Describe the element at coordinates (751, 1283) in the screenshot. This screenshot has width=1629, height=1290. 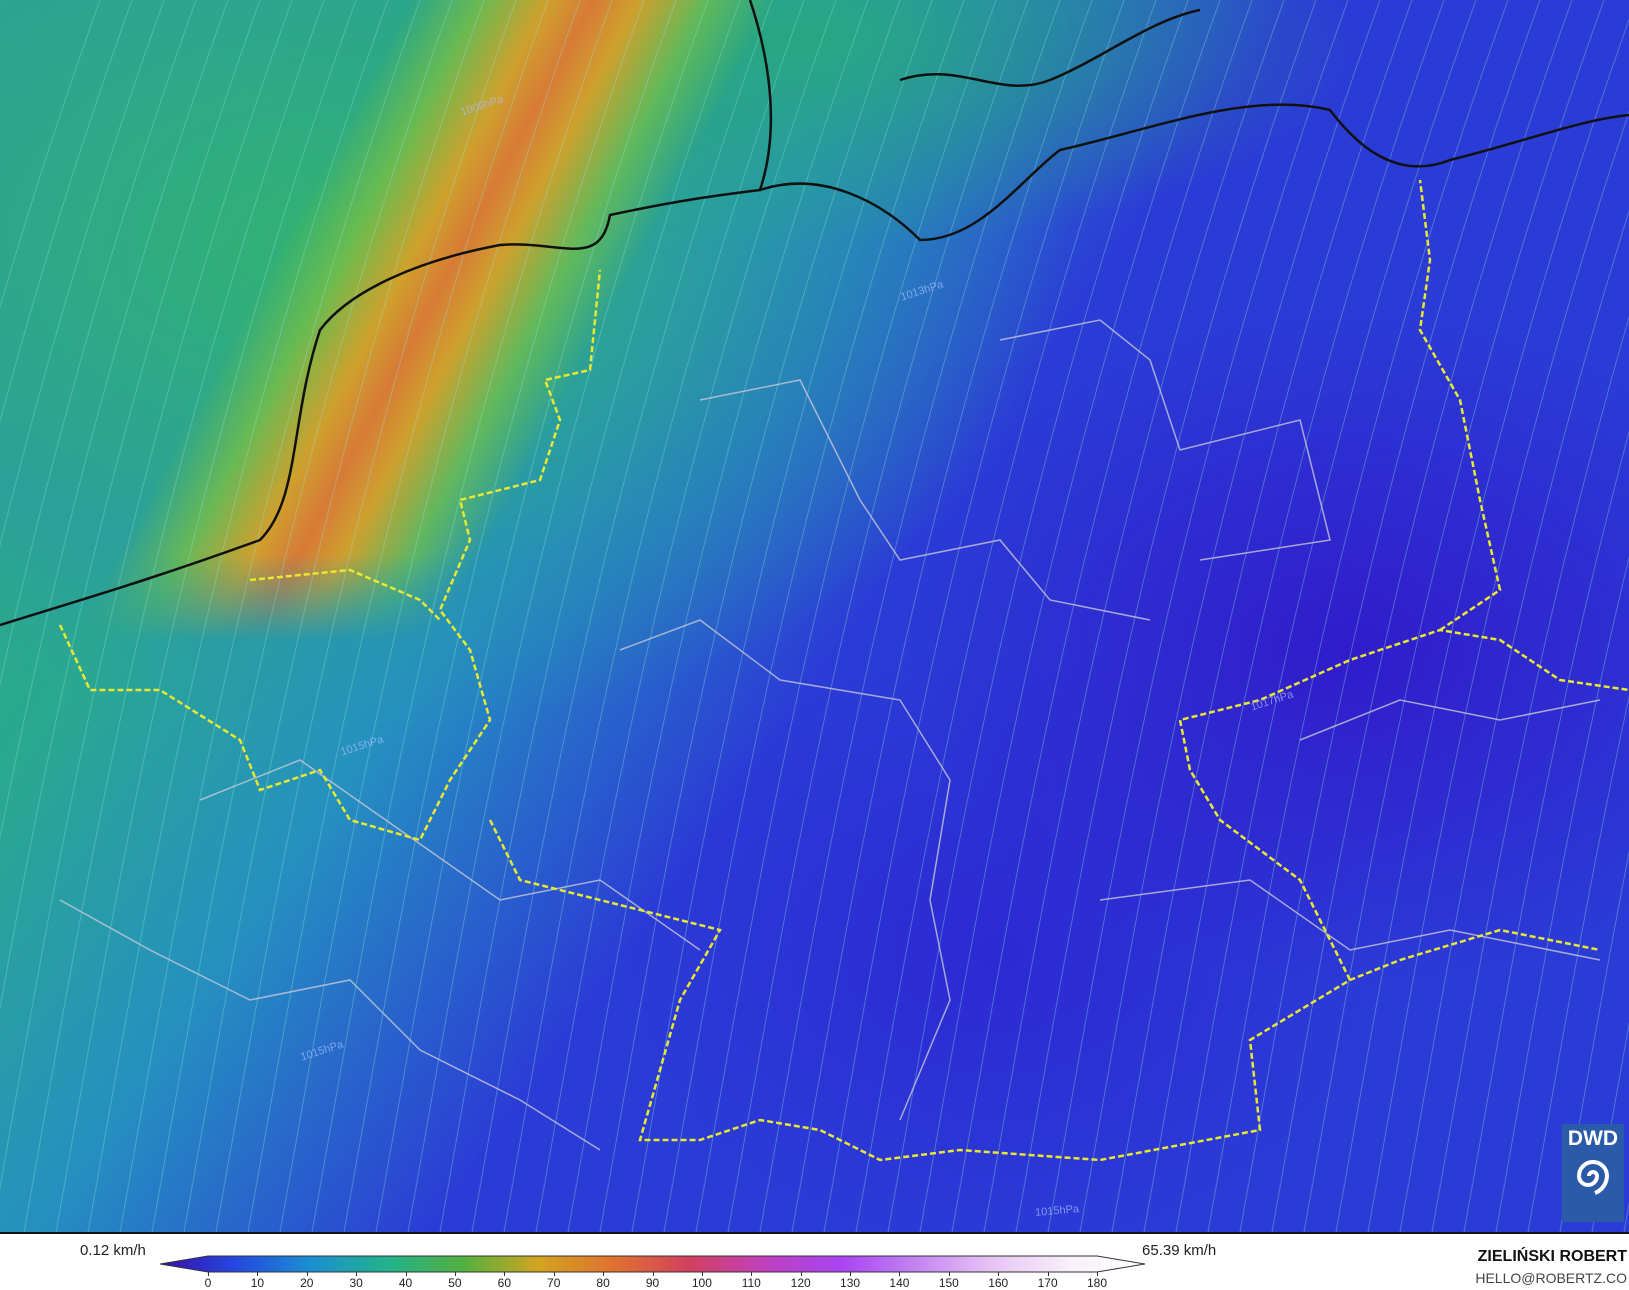
I see `tick-label: 110` at that location.